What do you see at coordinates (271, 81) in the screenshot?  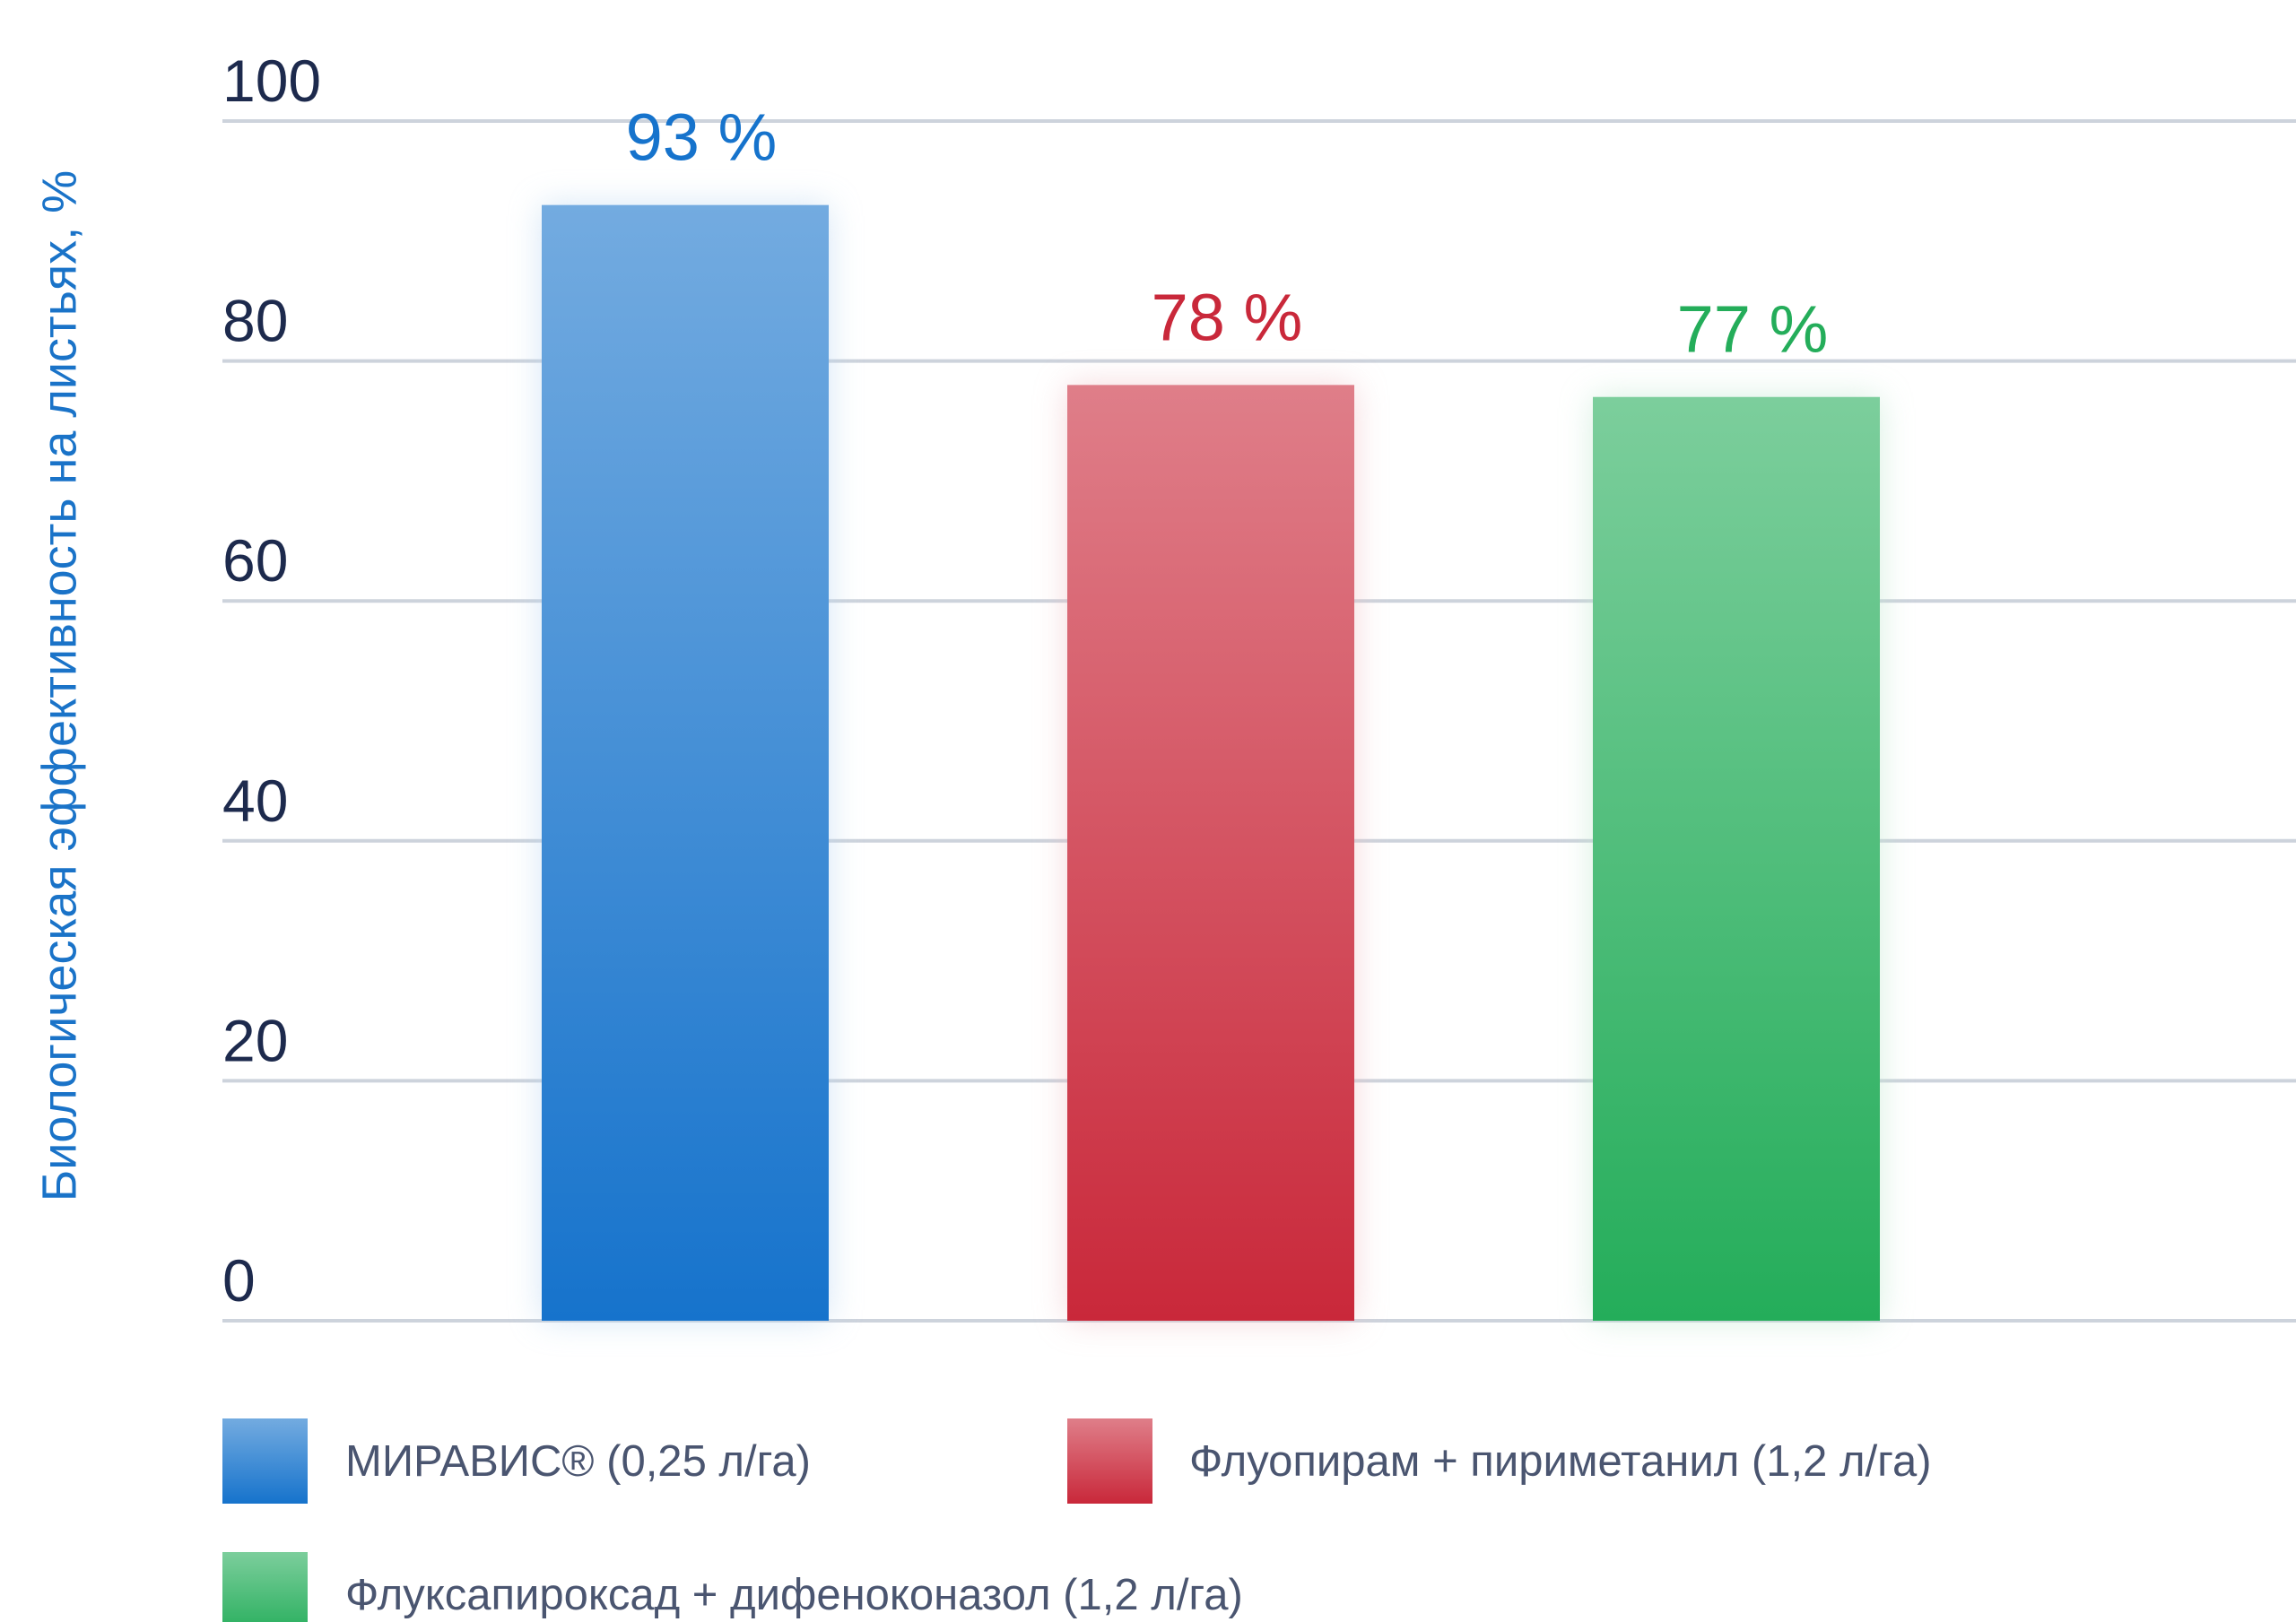 I see `y-tick-label: 100` at bounding box center [271, 81].